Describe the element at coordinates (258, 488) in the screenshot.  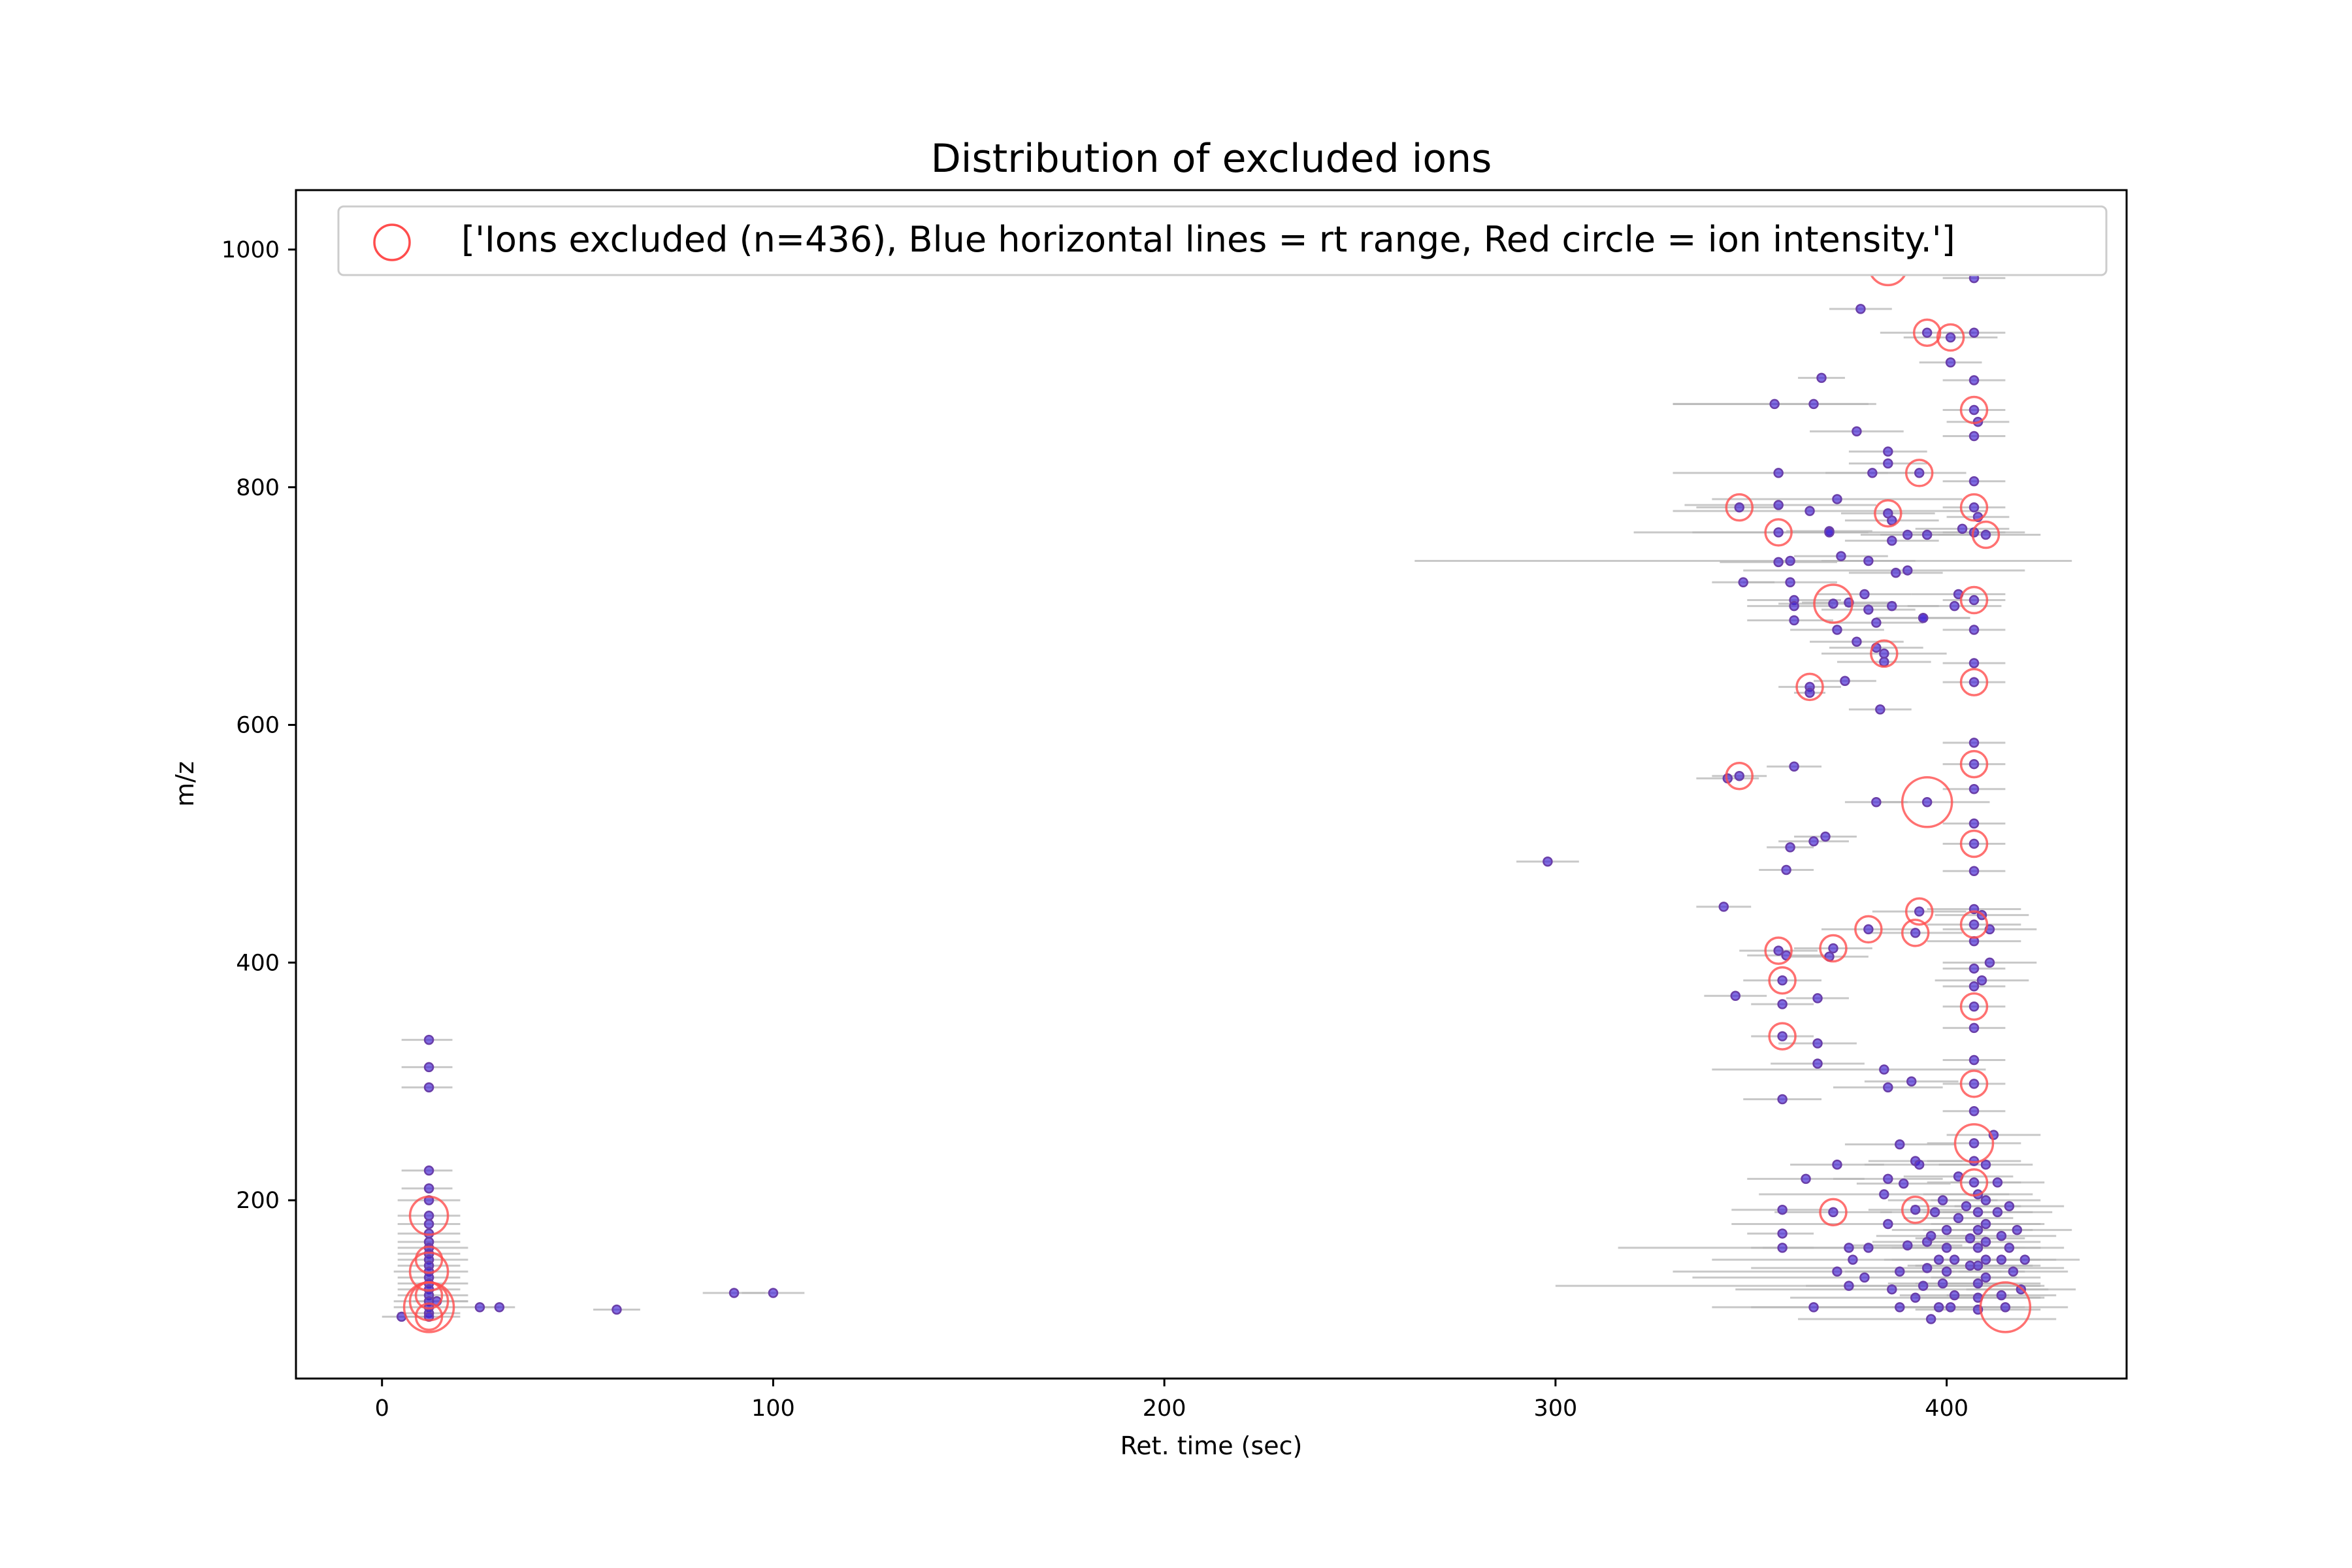
I see `y-tick-label: 800` at that location.